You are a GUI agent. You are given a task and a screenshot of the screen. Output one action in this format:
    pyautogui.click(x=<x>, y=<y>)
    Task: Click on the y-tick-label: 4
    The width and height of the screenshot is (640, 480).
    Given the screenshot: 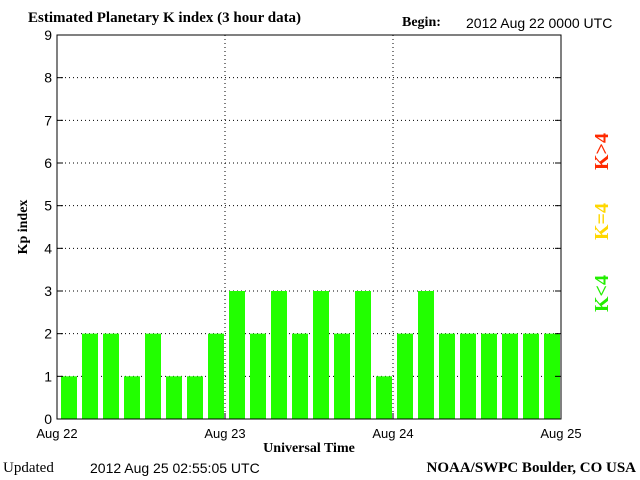 What is the action you would take?
    pyautogui.click(x=48, y=248)
    